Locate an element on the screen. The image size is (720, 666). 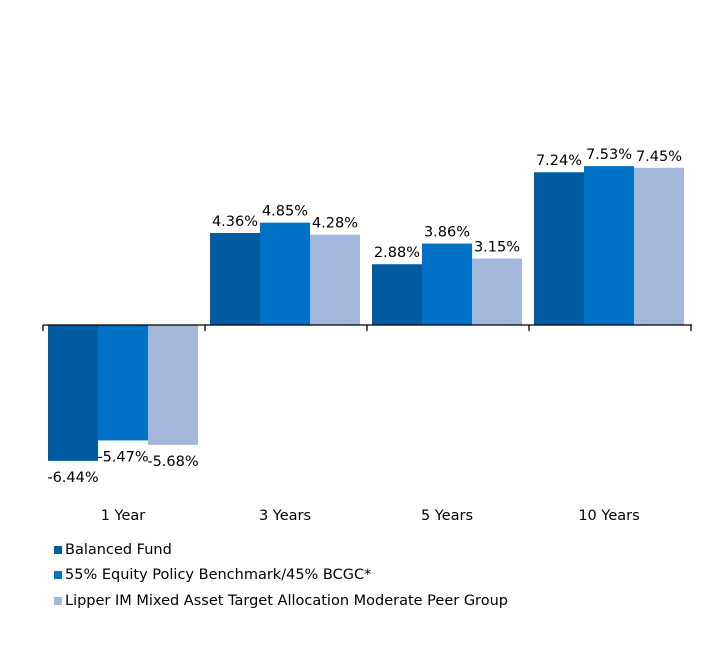
data-label-5-years-series-3: 3.15% is located at coordinates (497, 248).